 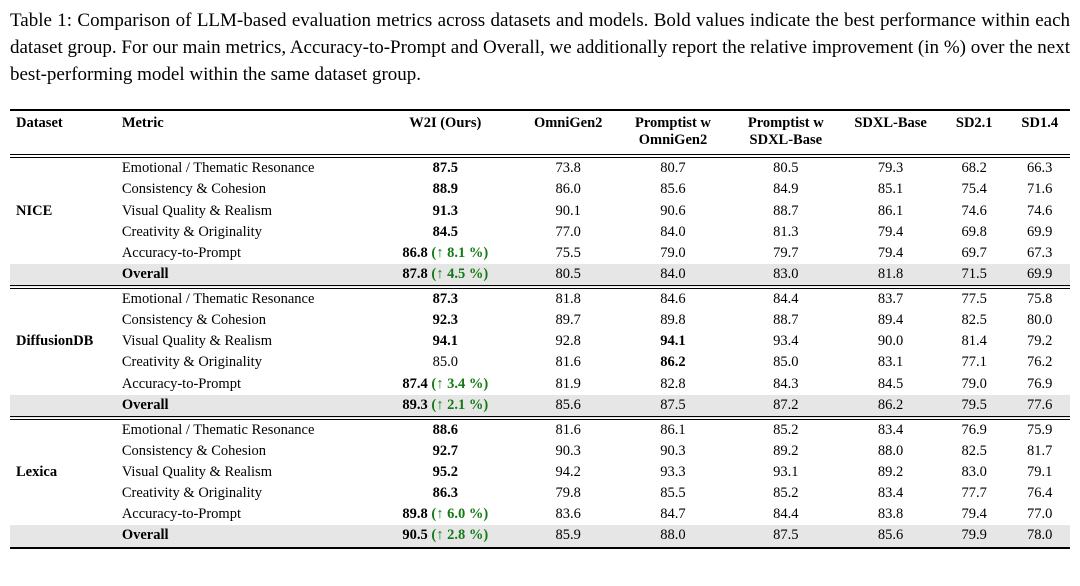 What do you see at coordinates (445, 211) in the screenshot?
I see `value-cell: 91.3` at bounding box center [445, 211].